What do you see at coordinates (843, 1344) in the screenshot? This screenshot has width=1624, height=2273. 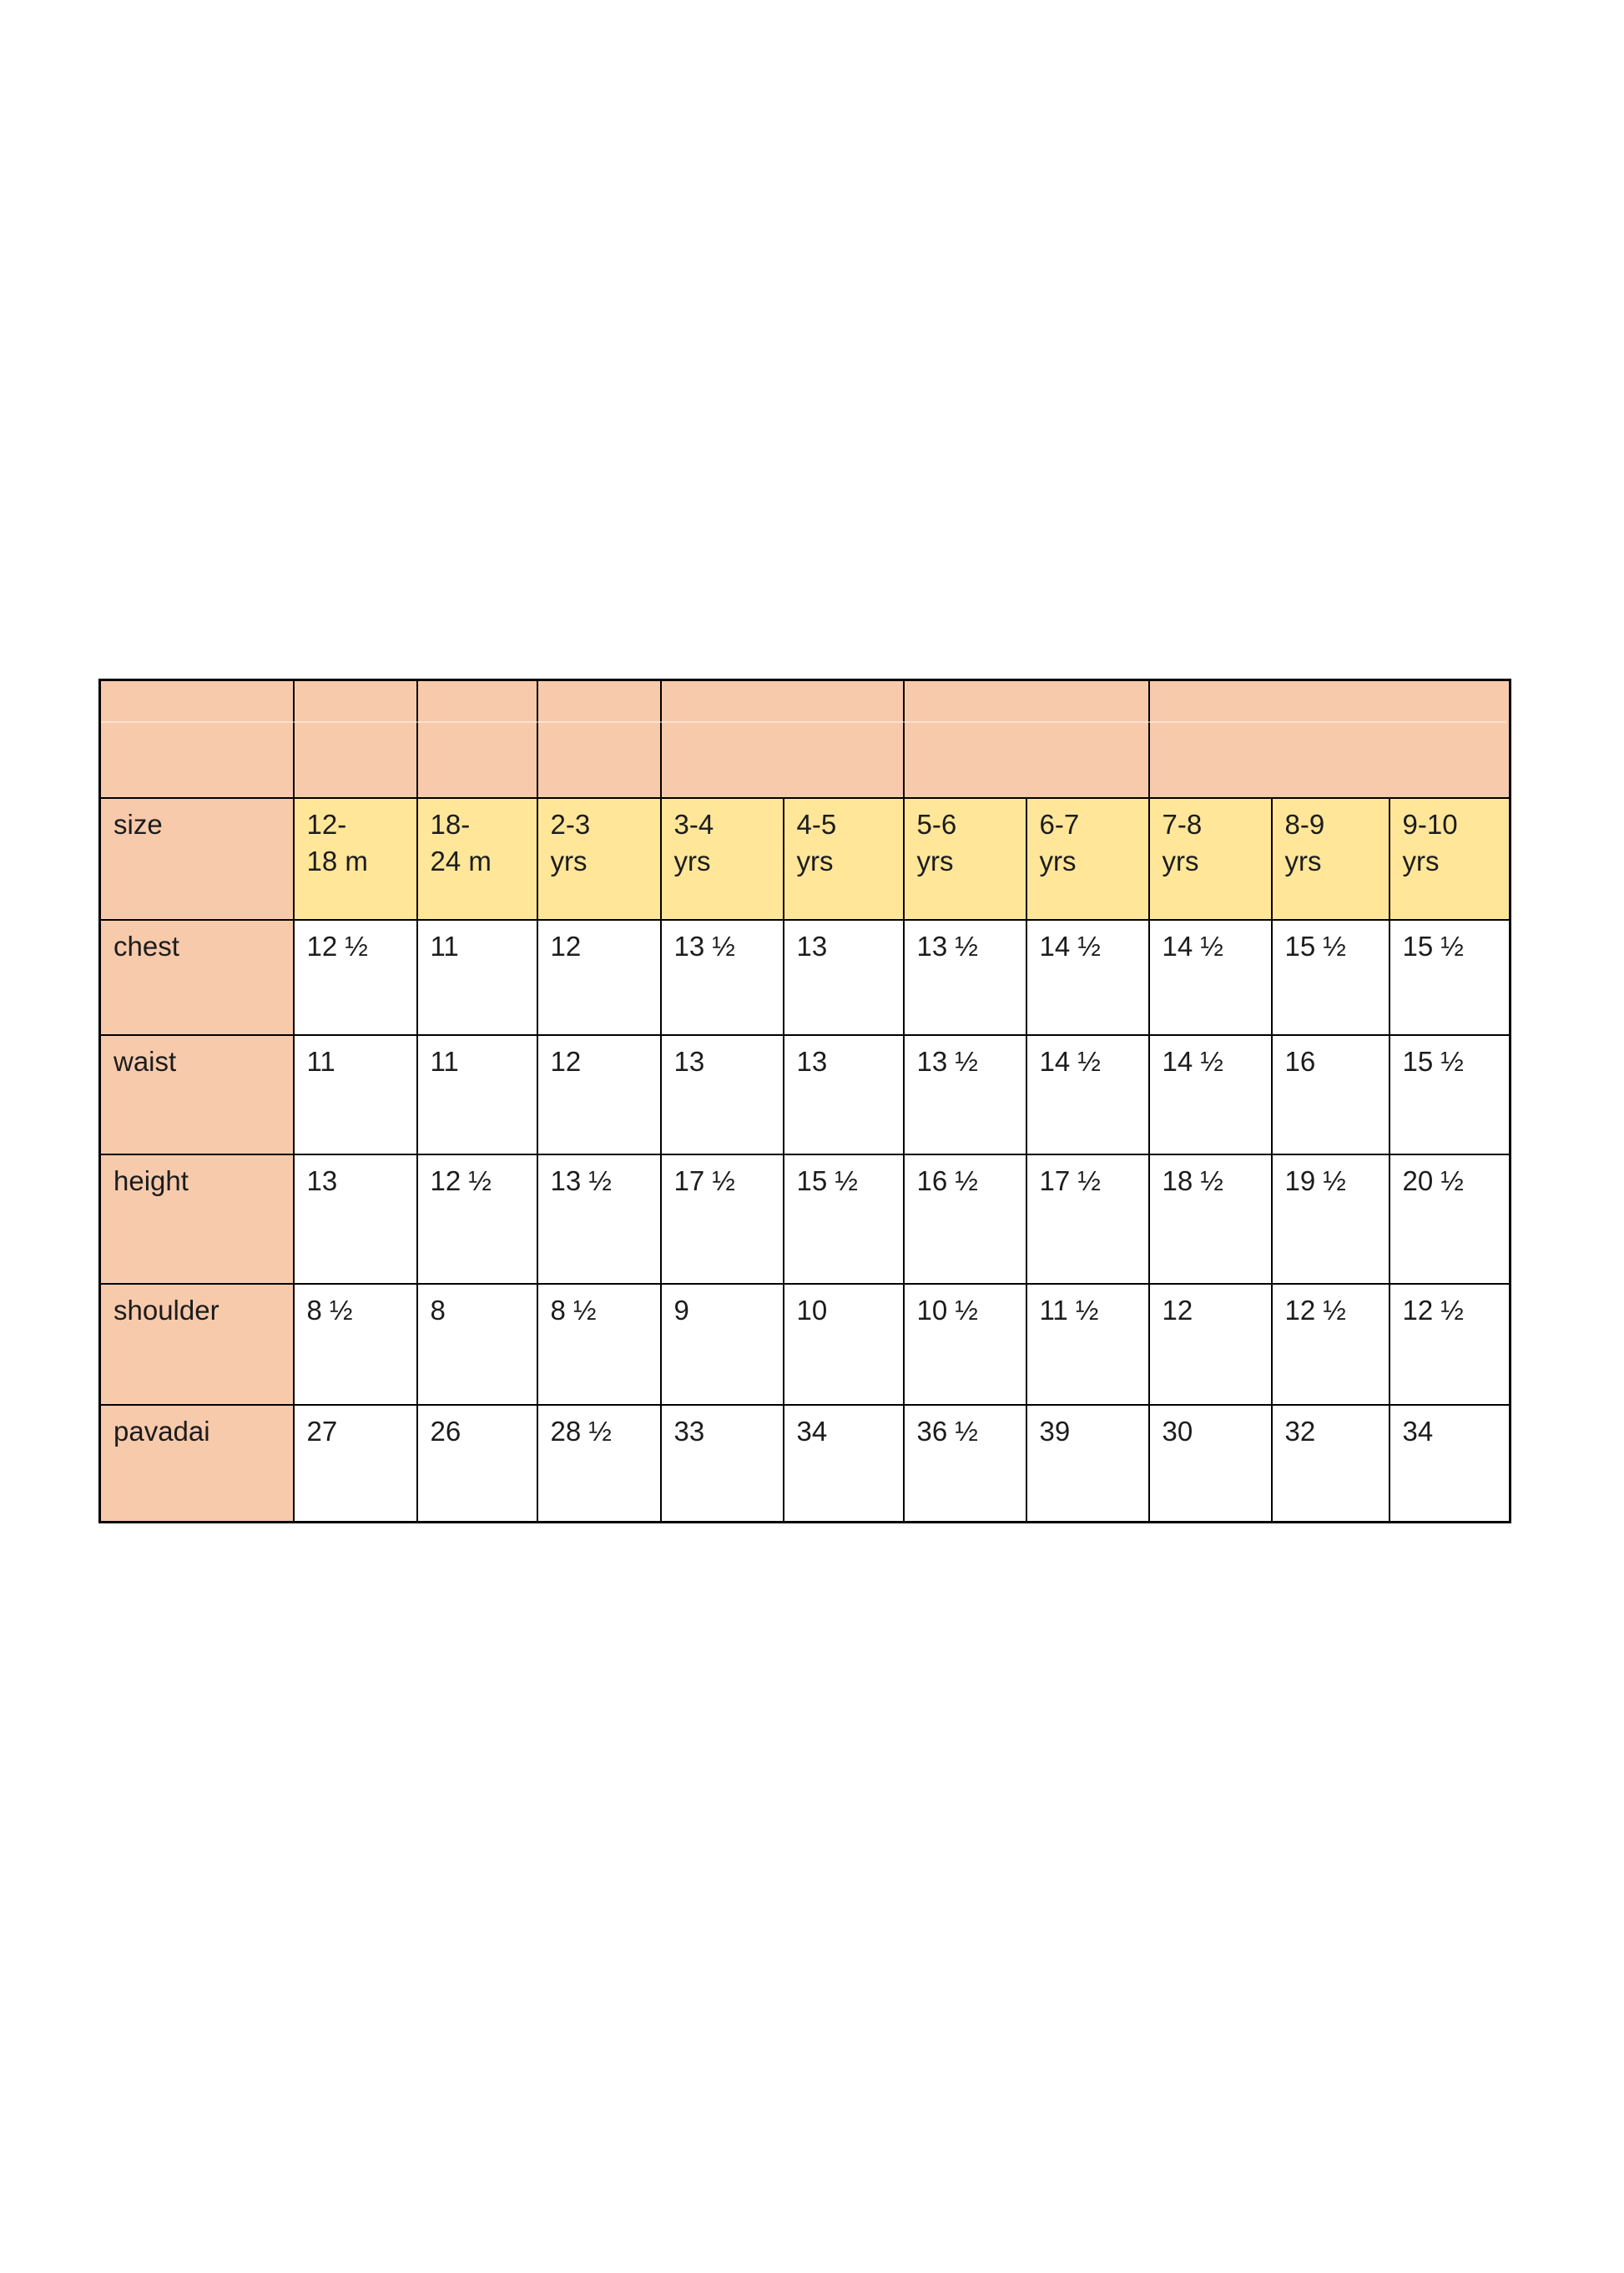 I see `table-cell: 10` at bounding box center [843, 1344].